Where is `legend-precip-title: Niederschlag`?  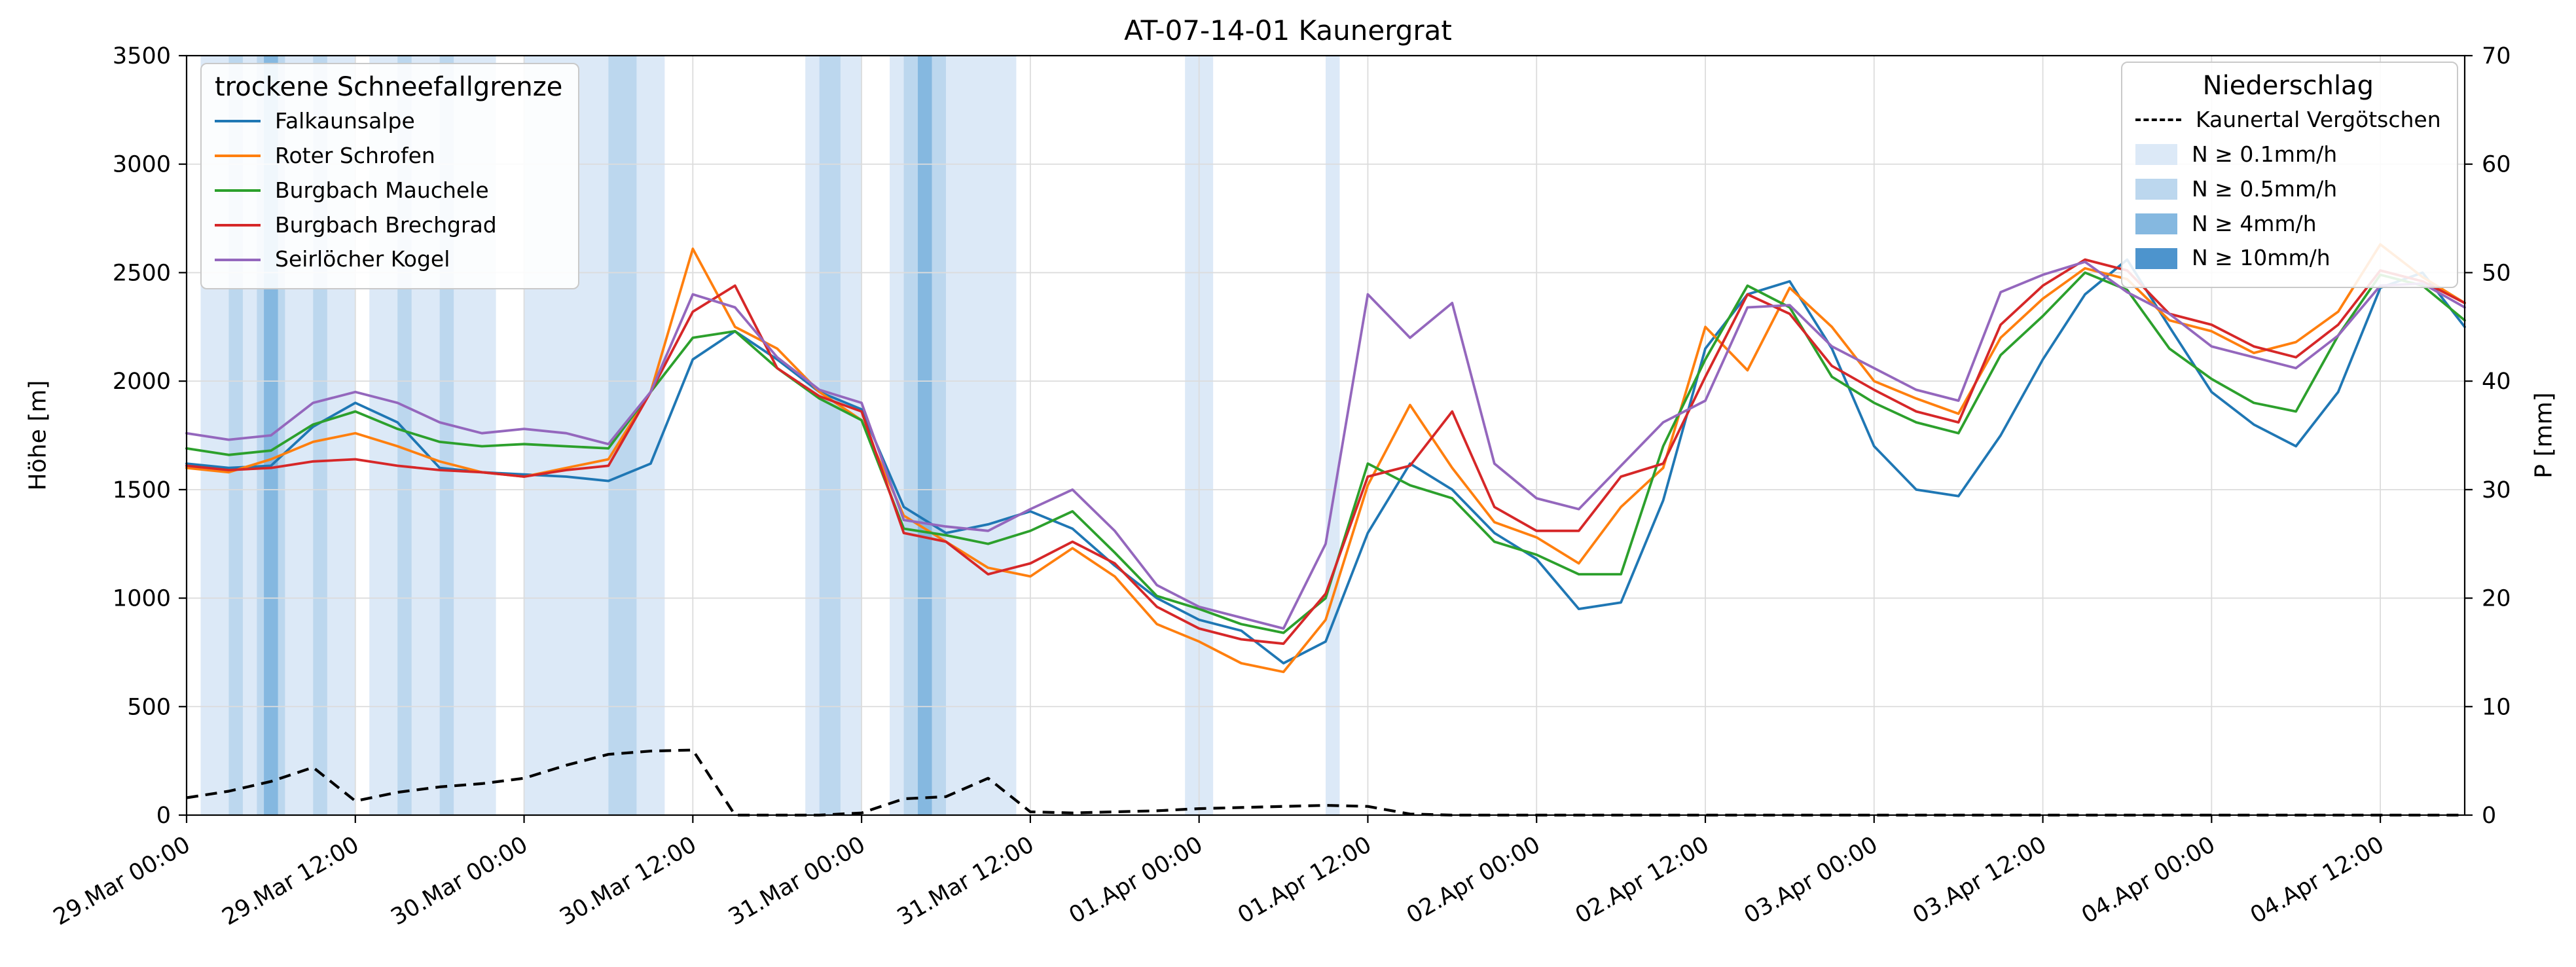
legend-precip-title: Niederschlag is located at coordinates (2288, 86).